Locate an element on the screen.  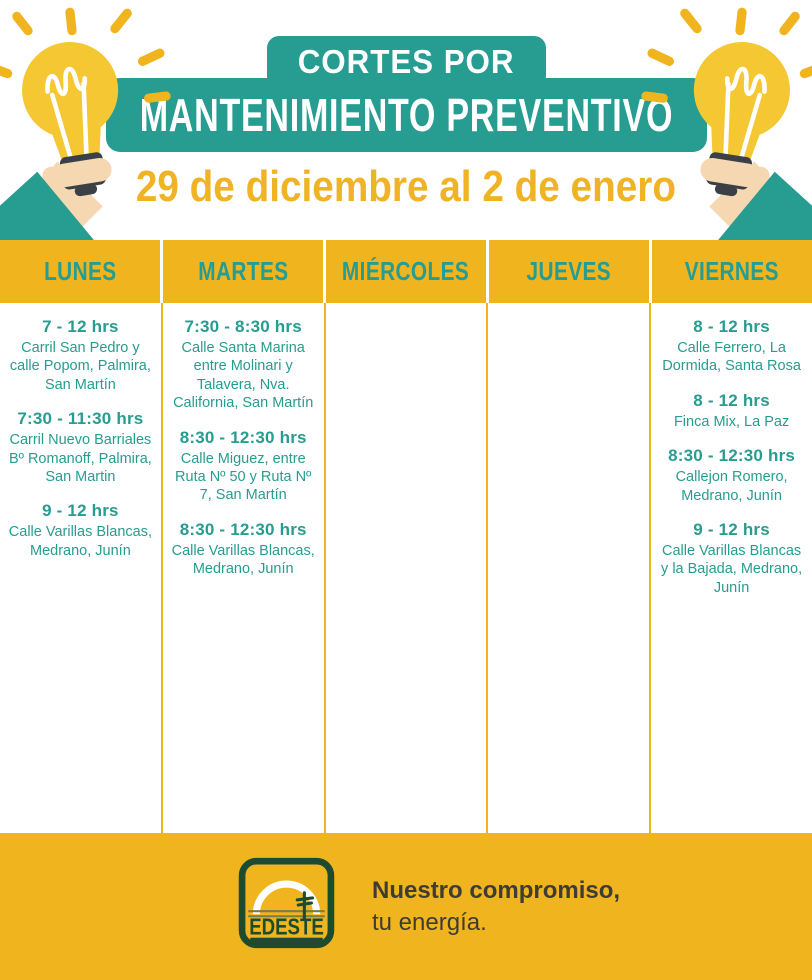
title-line1: CORTES POR is located at coordinates (406, 61).